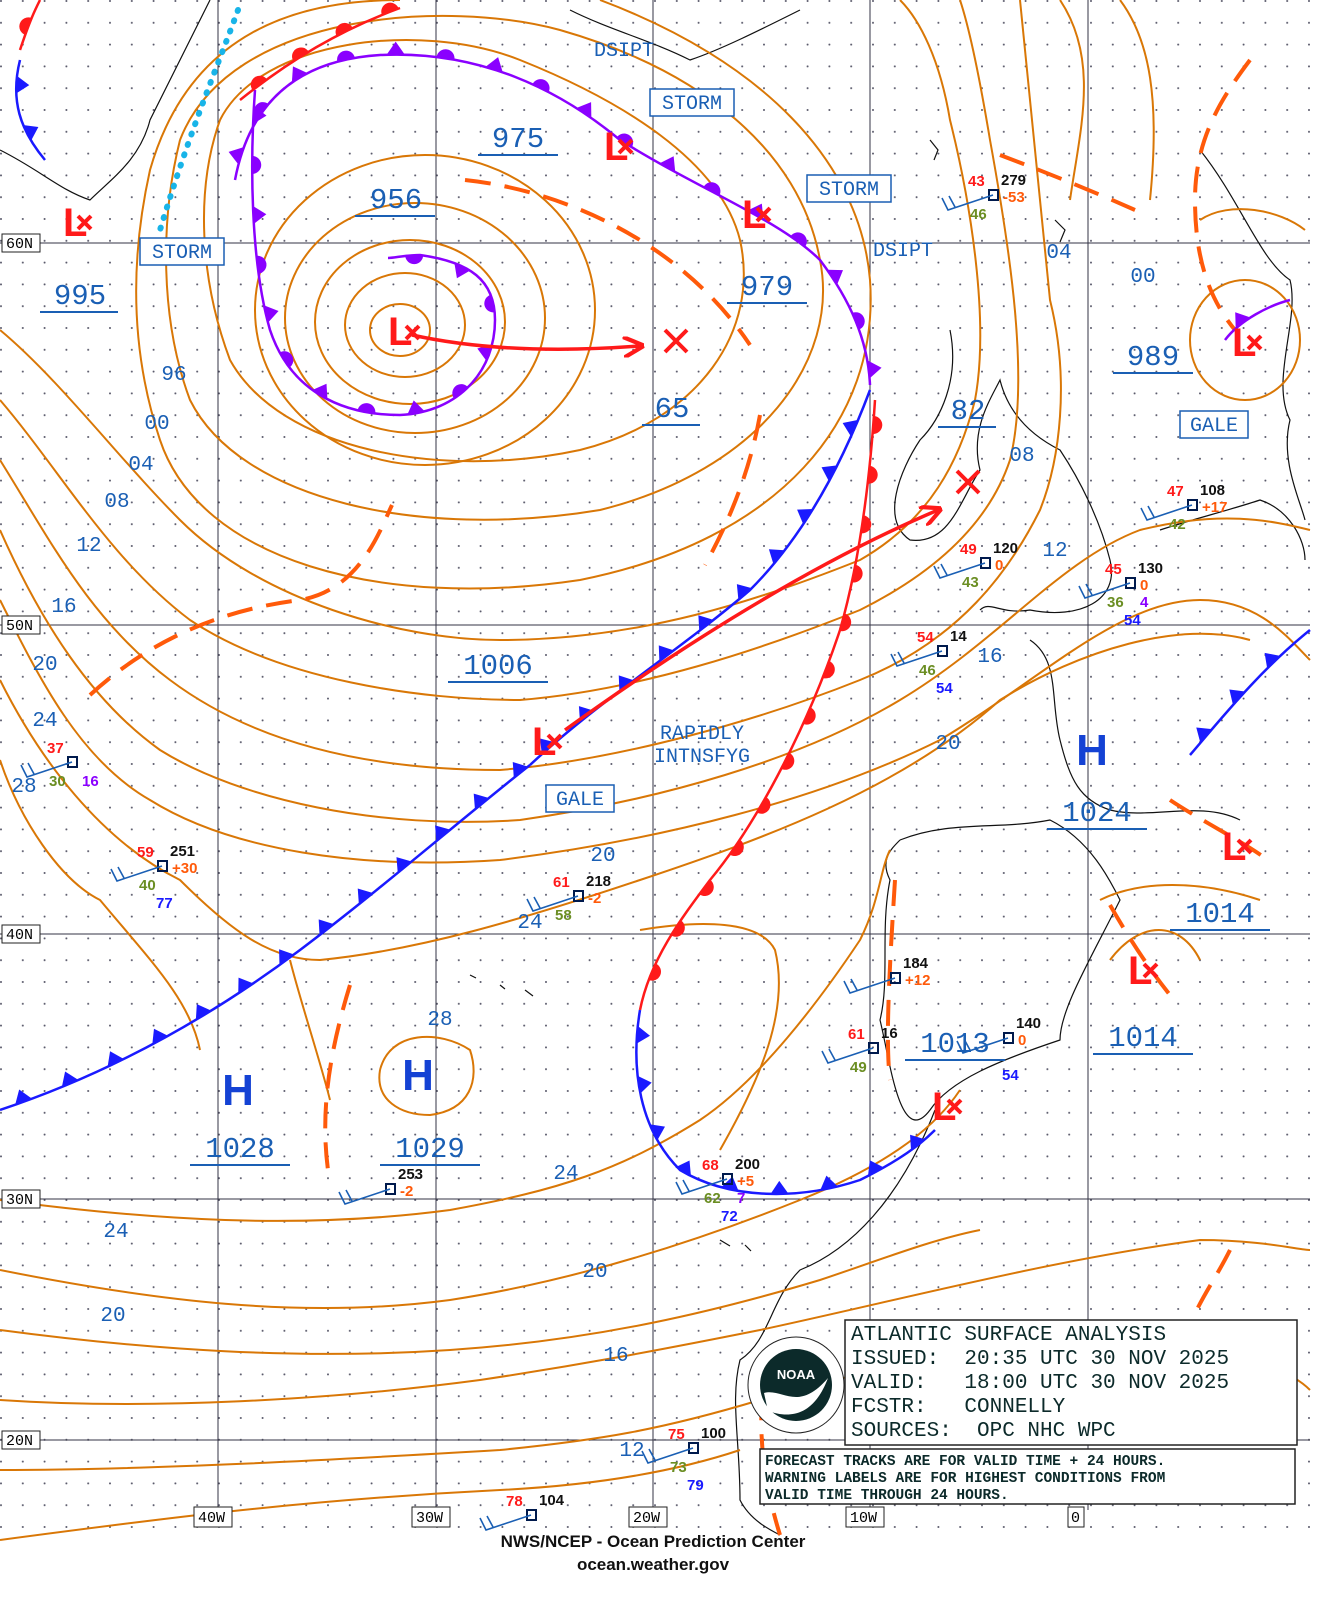  I want to click on info-valid: VALID: 18:00 UTC 30 NOV 2025, so click(1040, 1383).